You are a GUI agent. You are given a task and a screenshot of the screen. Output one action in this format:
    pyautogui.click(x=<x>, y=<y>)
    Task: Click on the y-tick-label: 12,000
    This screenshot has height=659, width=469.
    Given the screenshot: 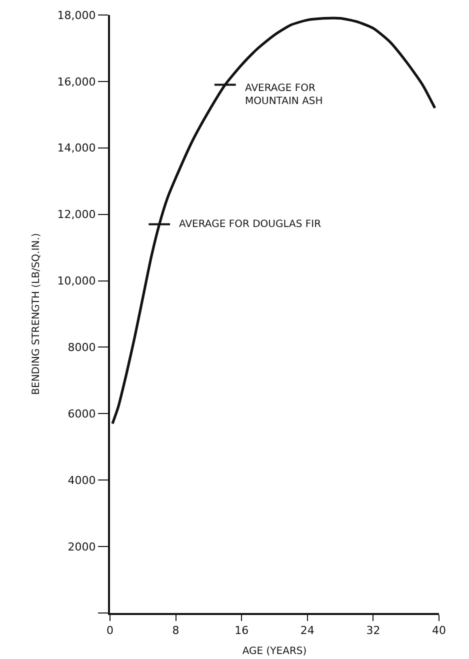 What is the action you would take?
    pyautogui.click(x=76, y=215)
    